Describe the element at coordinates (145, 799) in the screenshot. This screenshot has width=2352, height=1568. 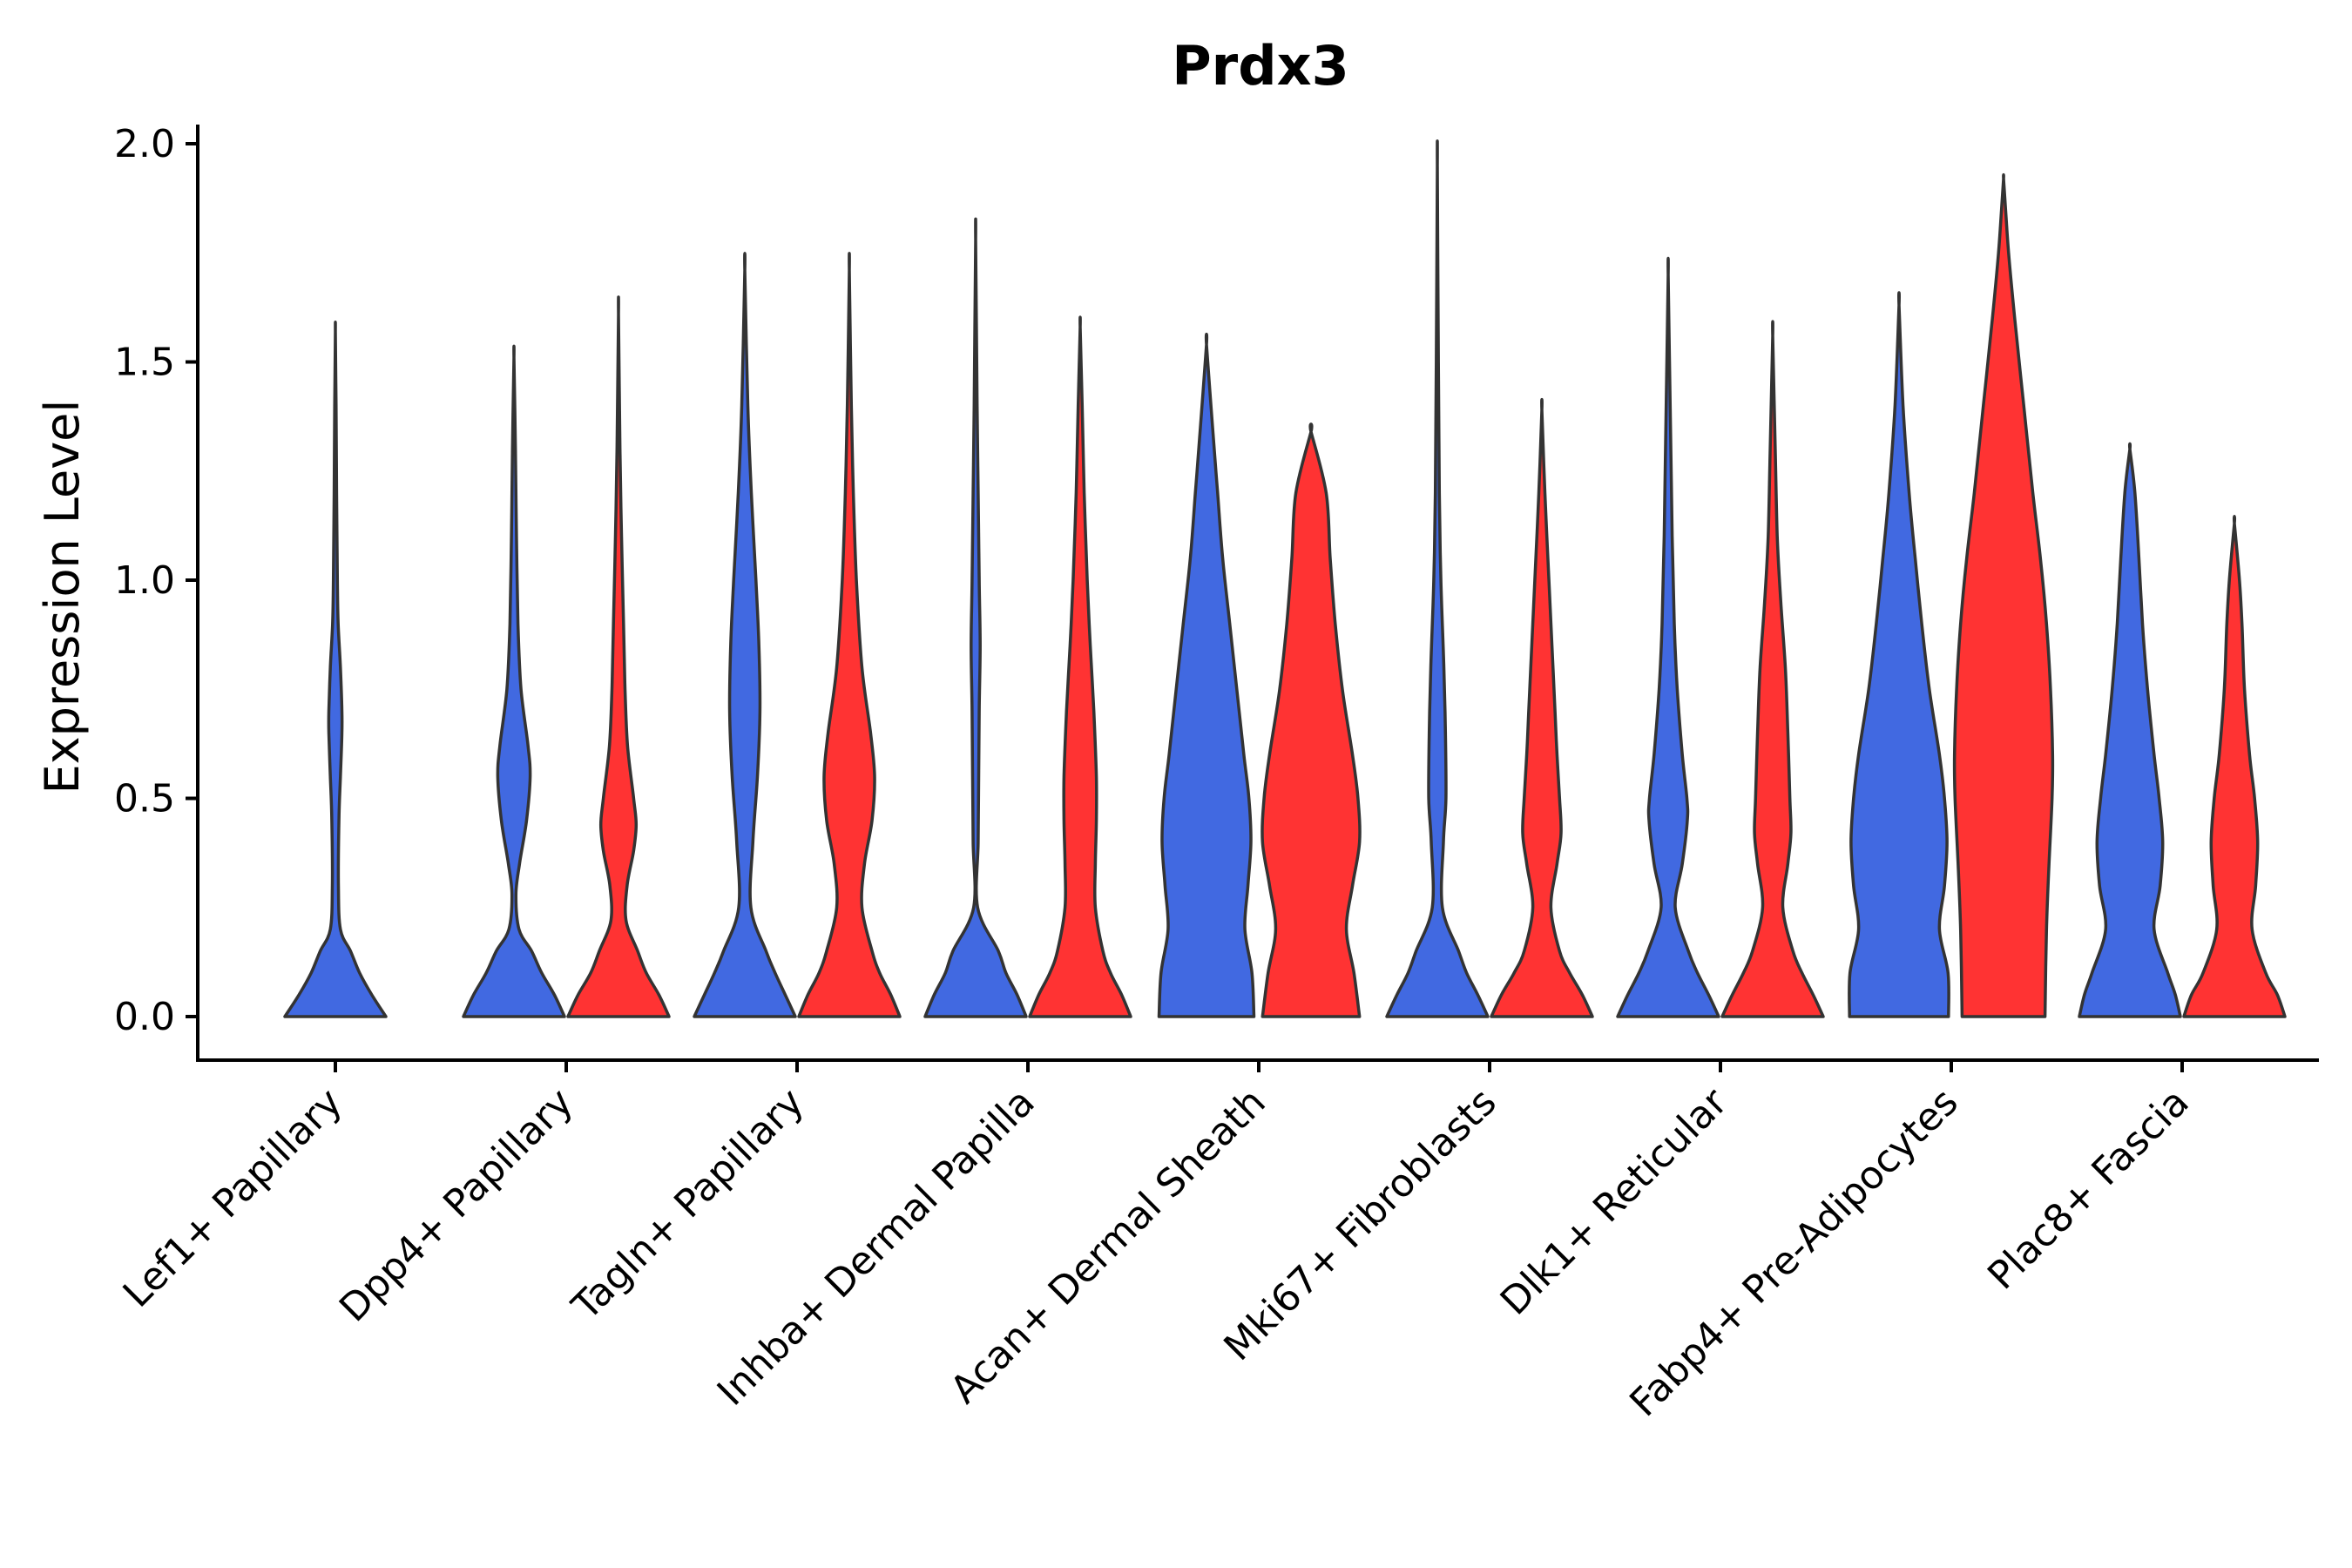
I see `y-tick-label: 0.5` at that location.